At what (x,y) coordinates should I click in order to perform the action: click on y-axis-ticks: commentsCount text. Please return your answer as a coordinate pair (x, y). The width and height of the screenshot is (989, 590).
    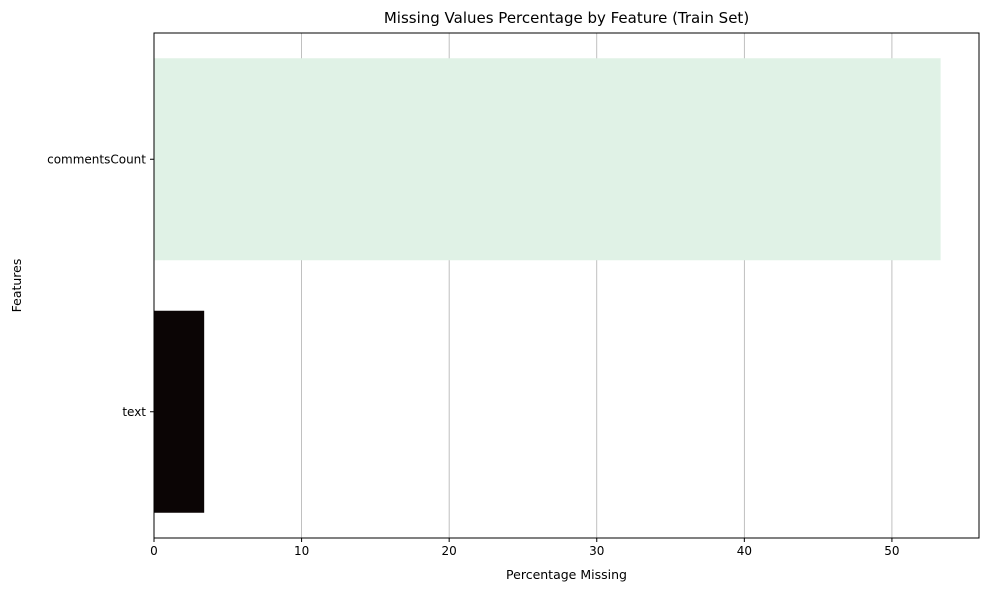
    Looking at the image, I should click on (100, 285).